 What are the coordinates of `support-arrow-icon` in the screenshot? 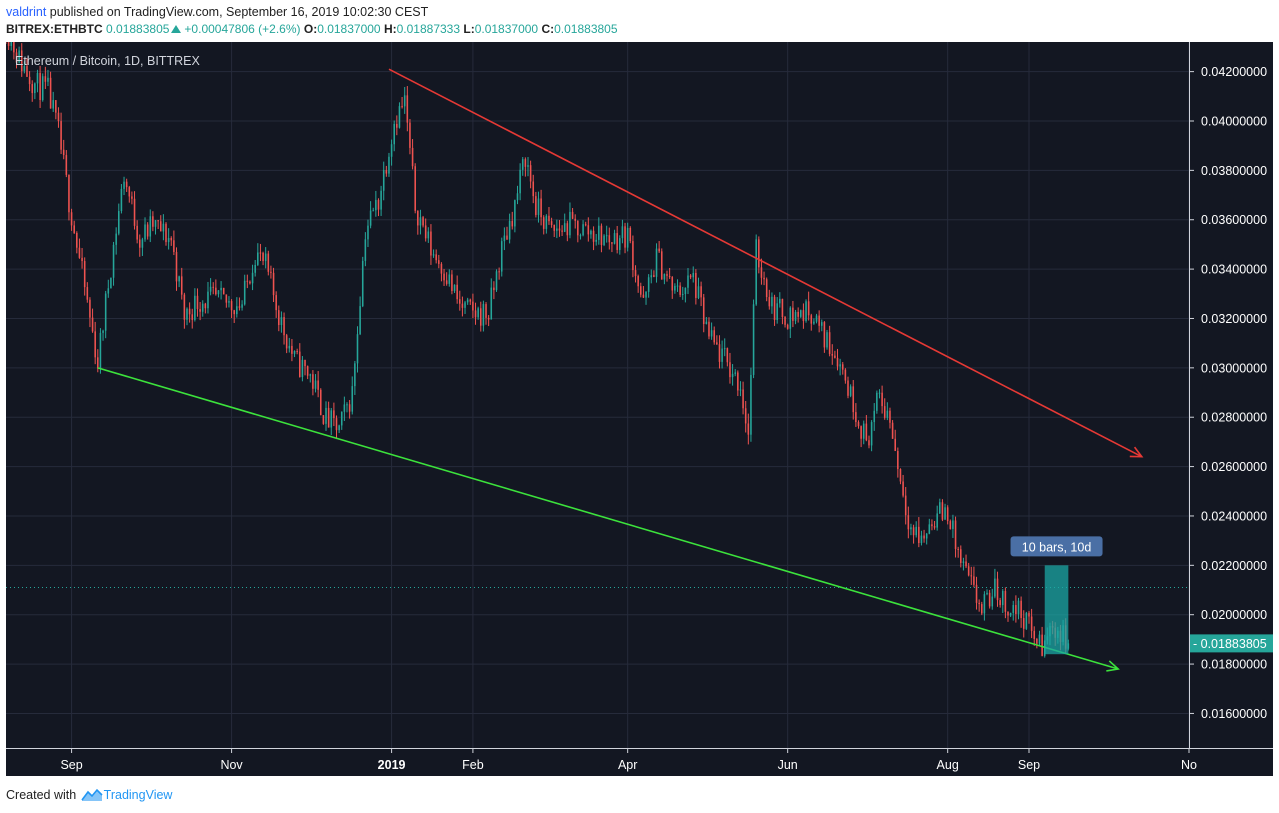 It's located at (1113, 666).